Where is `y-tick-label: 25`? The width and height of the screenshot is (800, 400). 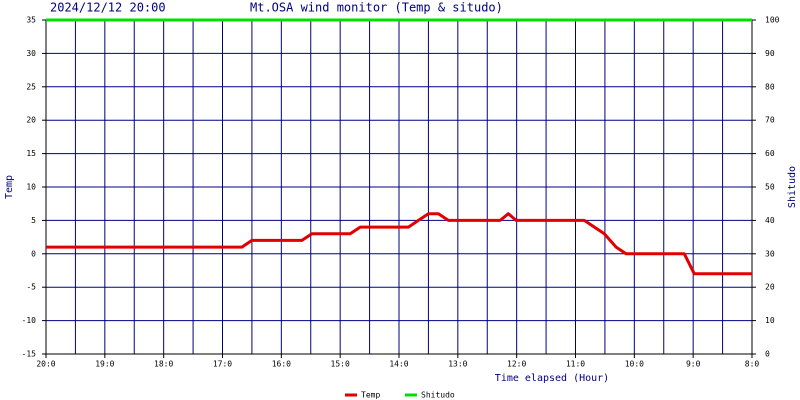 y-tick-label: 25 is located at coordinates (31, 86).